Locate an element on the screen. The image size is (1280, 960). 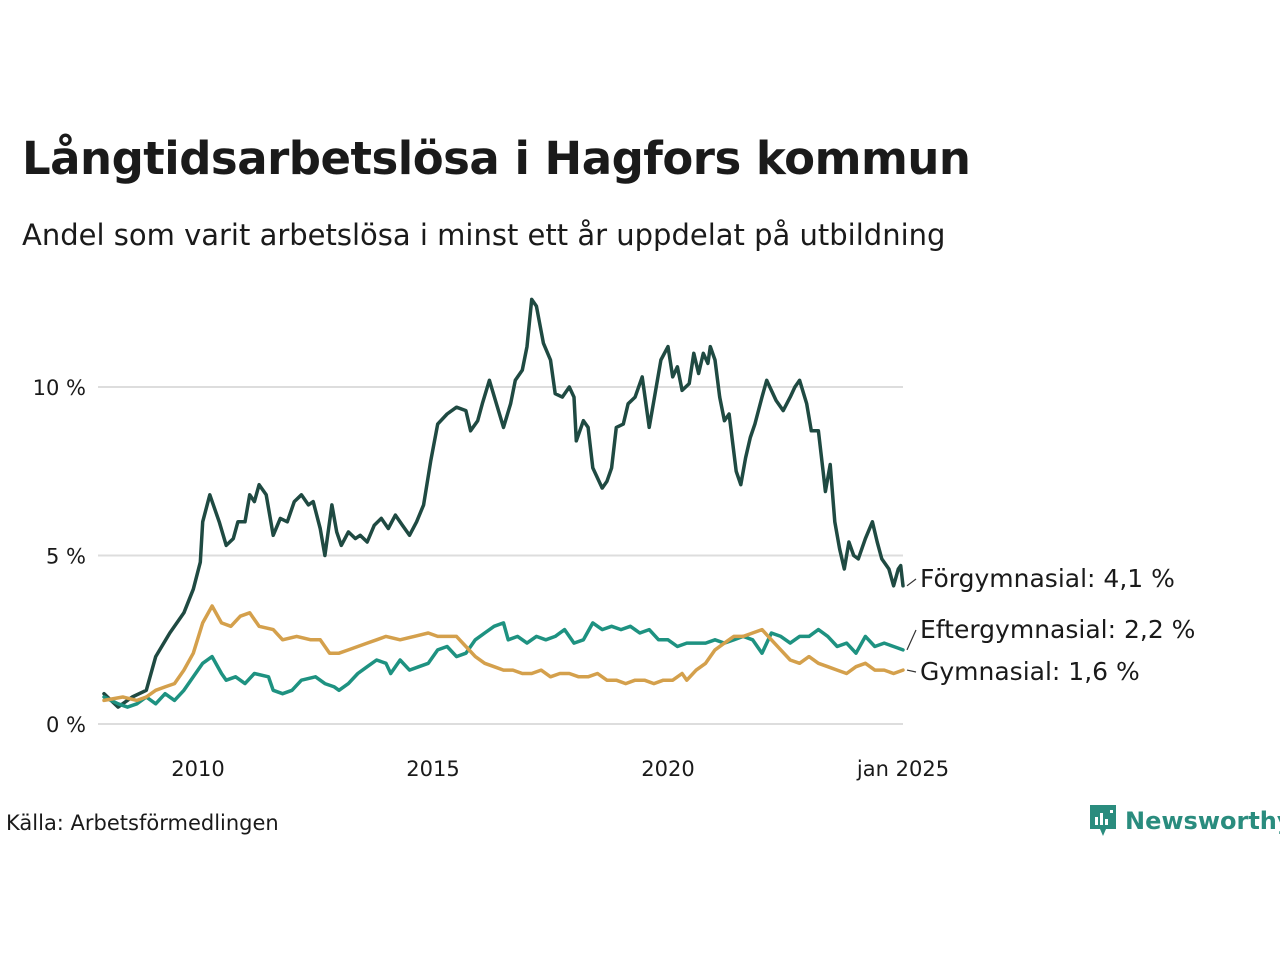
chart-title: Långtidsarbetslösa i Hagfors kommun is located at coordinates (496, 158).